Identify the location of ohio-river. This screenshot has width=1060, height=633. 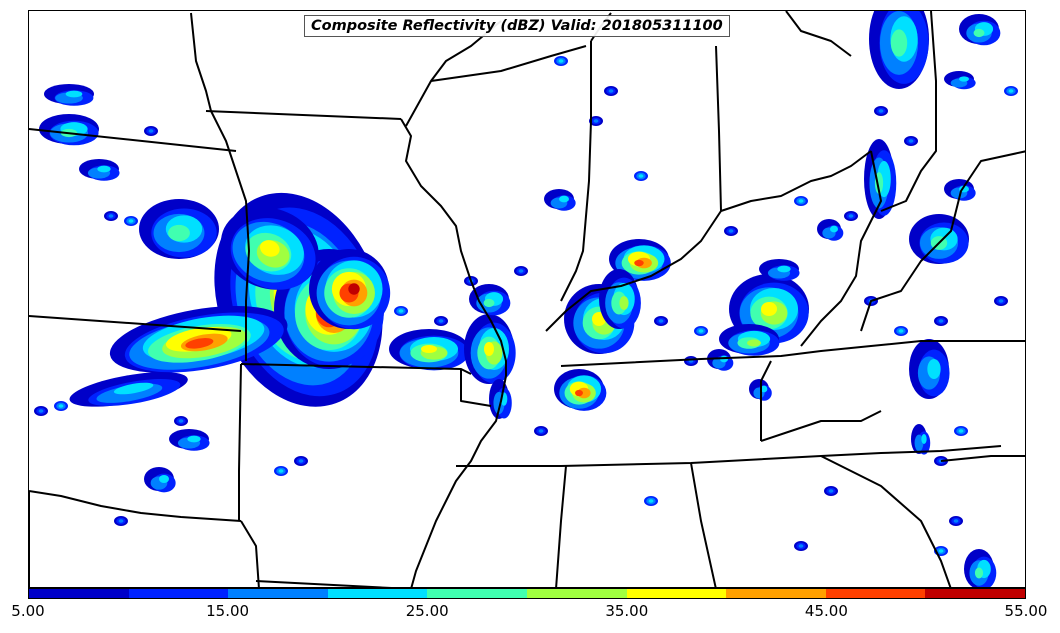
(708, 241).